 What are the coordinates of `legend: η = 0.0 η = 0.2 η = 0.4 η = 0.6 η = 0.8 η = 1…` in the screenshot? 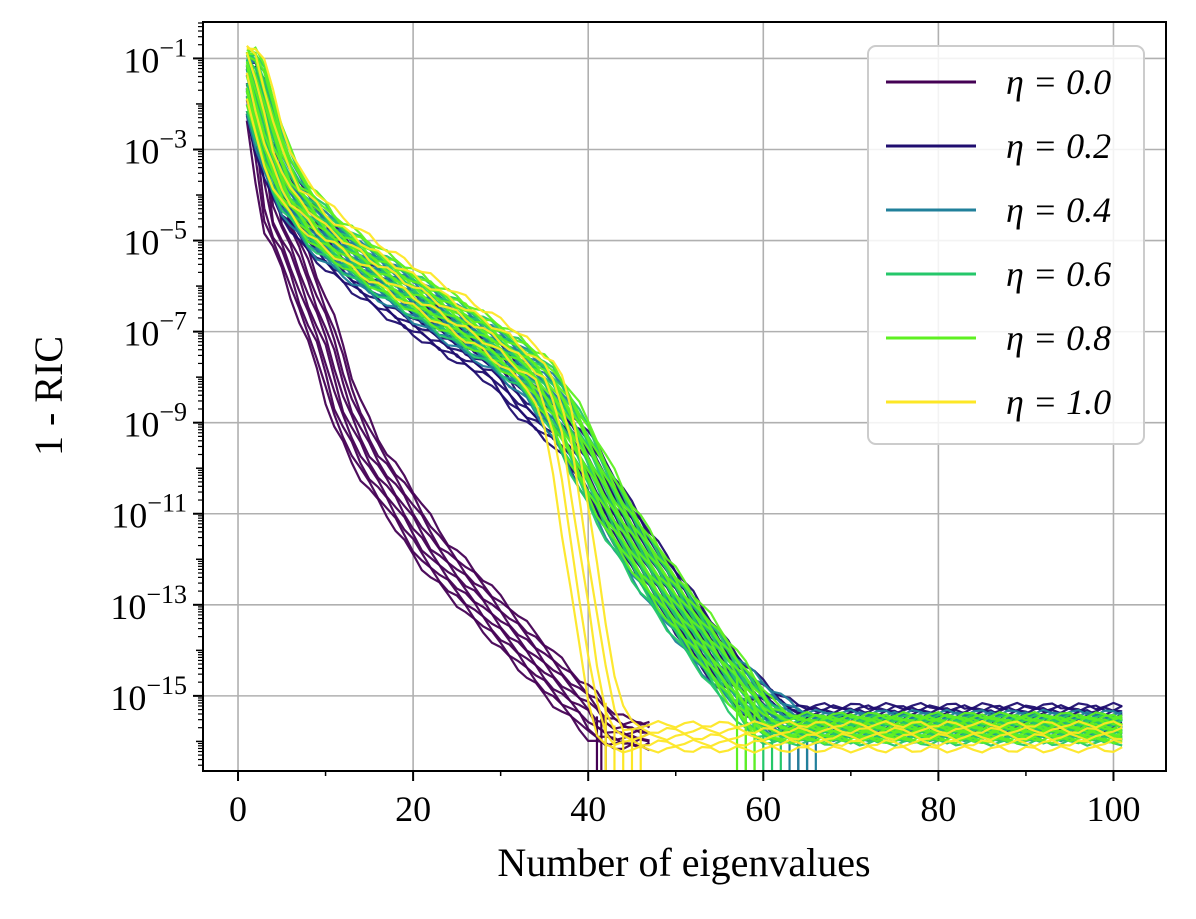 It's located at (1006, 245).